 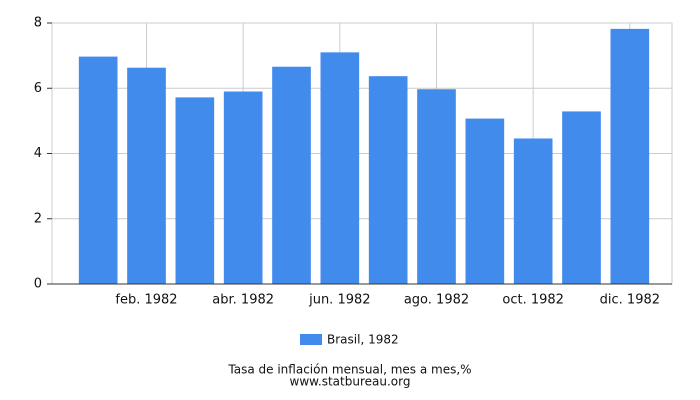 I want to click on x-tick-label: abr. 1982, so click(x=243, y=300).